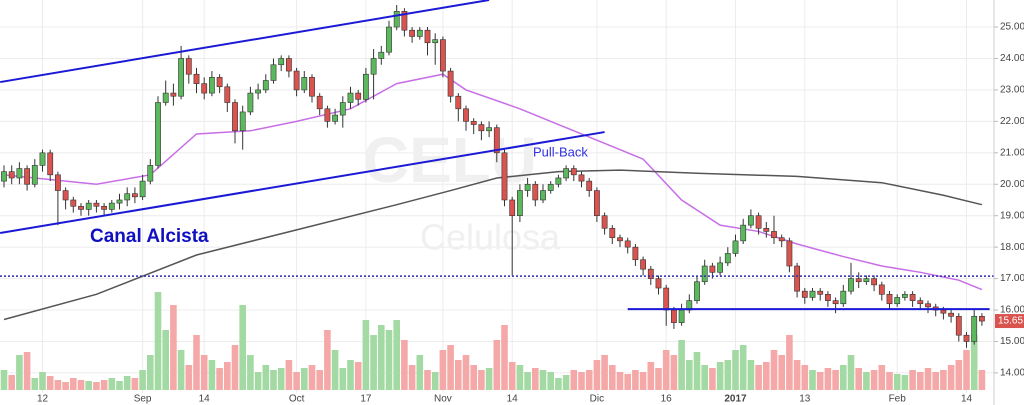 This screenshot has height=405, width=1024. Describe the element at coordinates (805, 399) in the screenshot. I see `x-tick-label: 13` at that location.